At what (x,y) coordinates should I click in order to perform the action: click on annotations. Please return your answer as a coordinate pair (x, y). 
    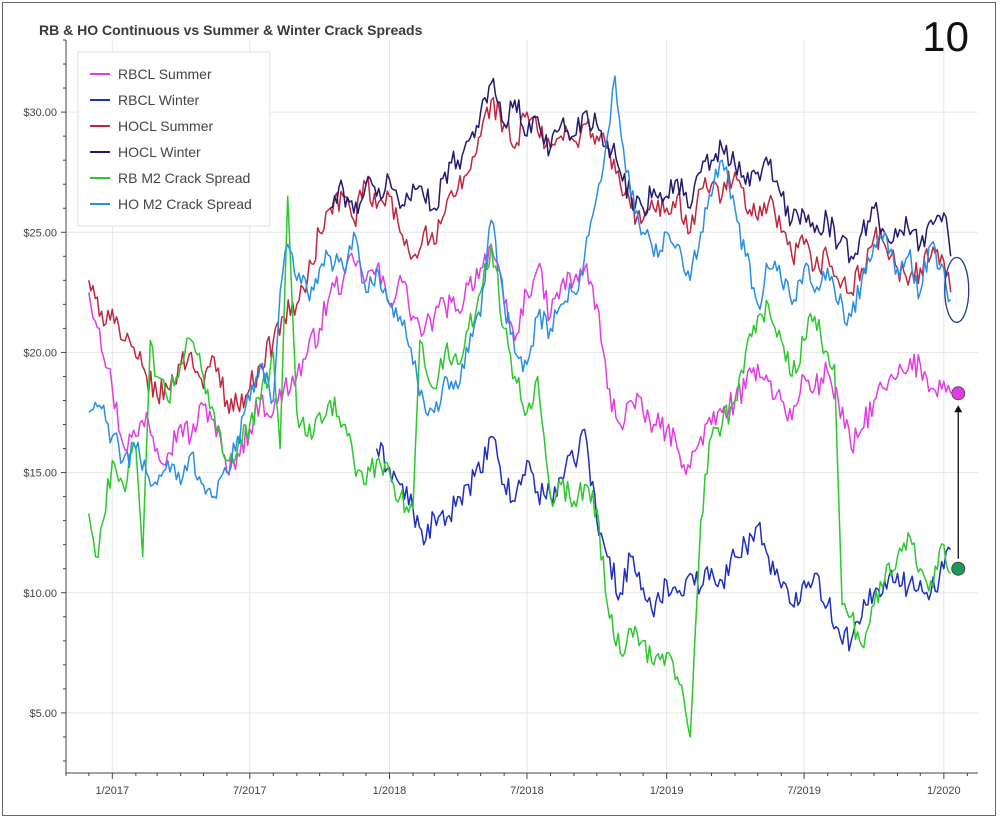
    Looking at the image, I should click on (957, 416).